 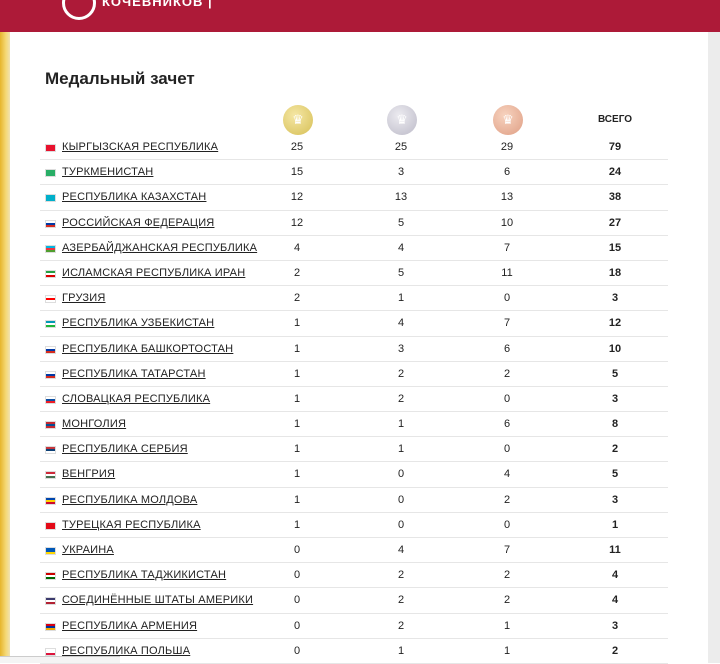 What do you see at coordinates (138, 323) in the screenshot?
I see `country-link: РЕСПУБЛИКА УЗБЕКИСТАН` at bounding box center [138, 323].